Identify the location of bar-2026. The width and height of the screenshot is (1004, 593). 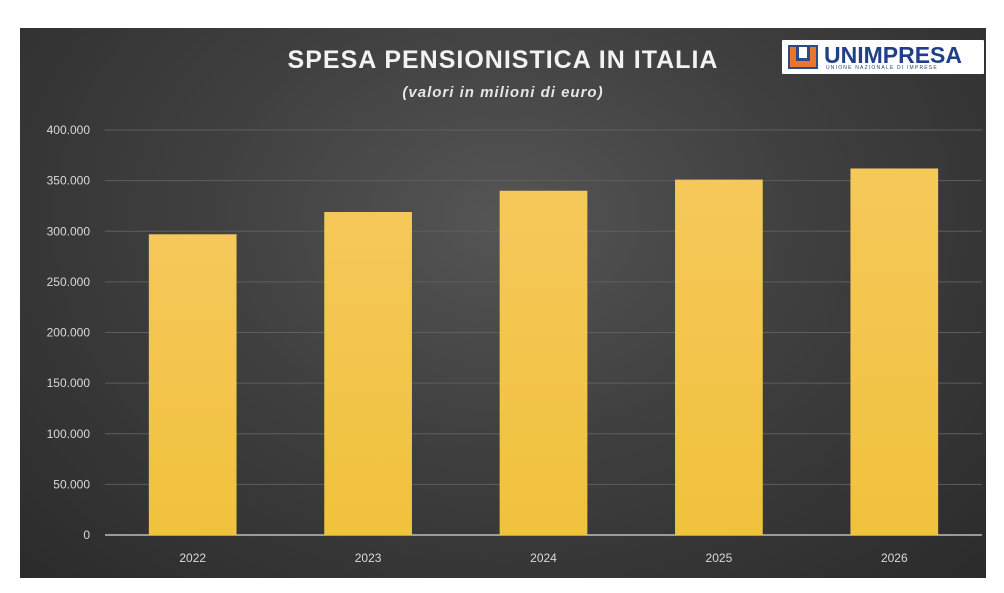
(894, 351).